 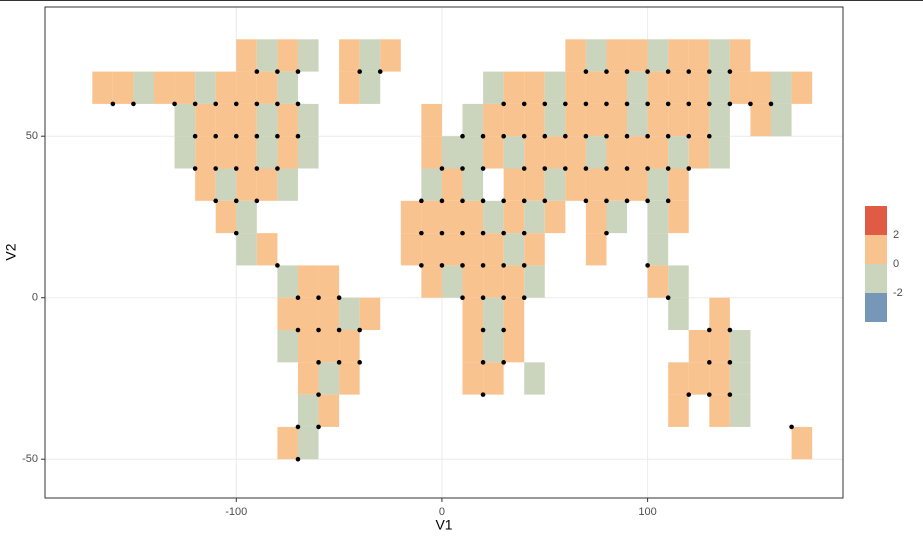 I want to click on y-axis-title: V2, so click(x=11, y=251).